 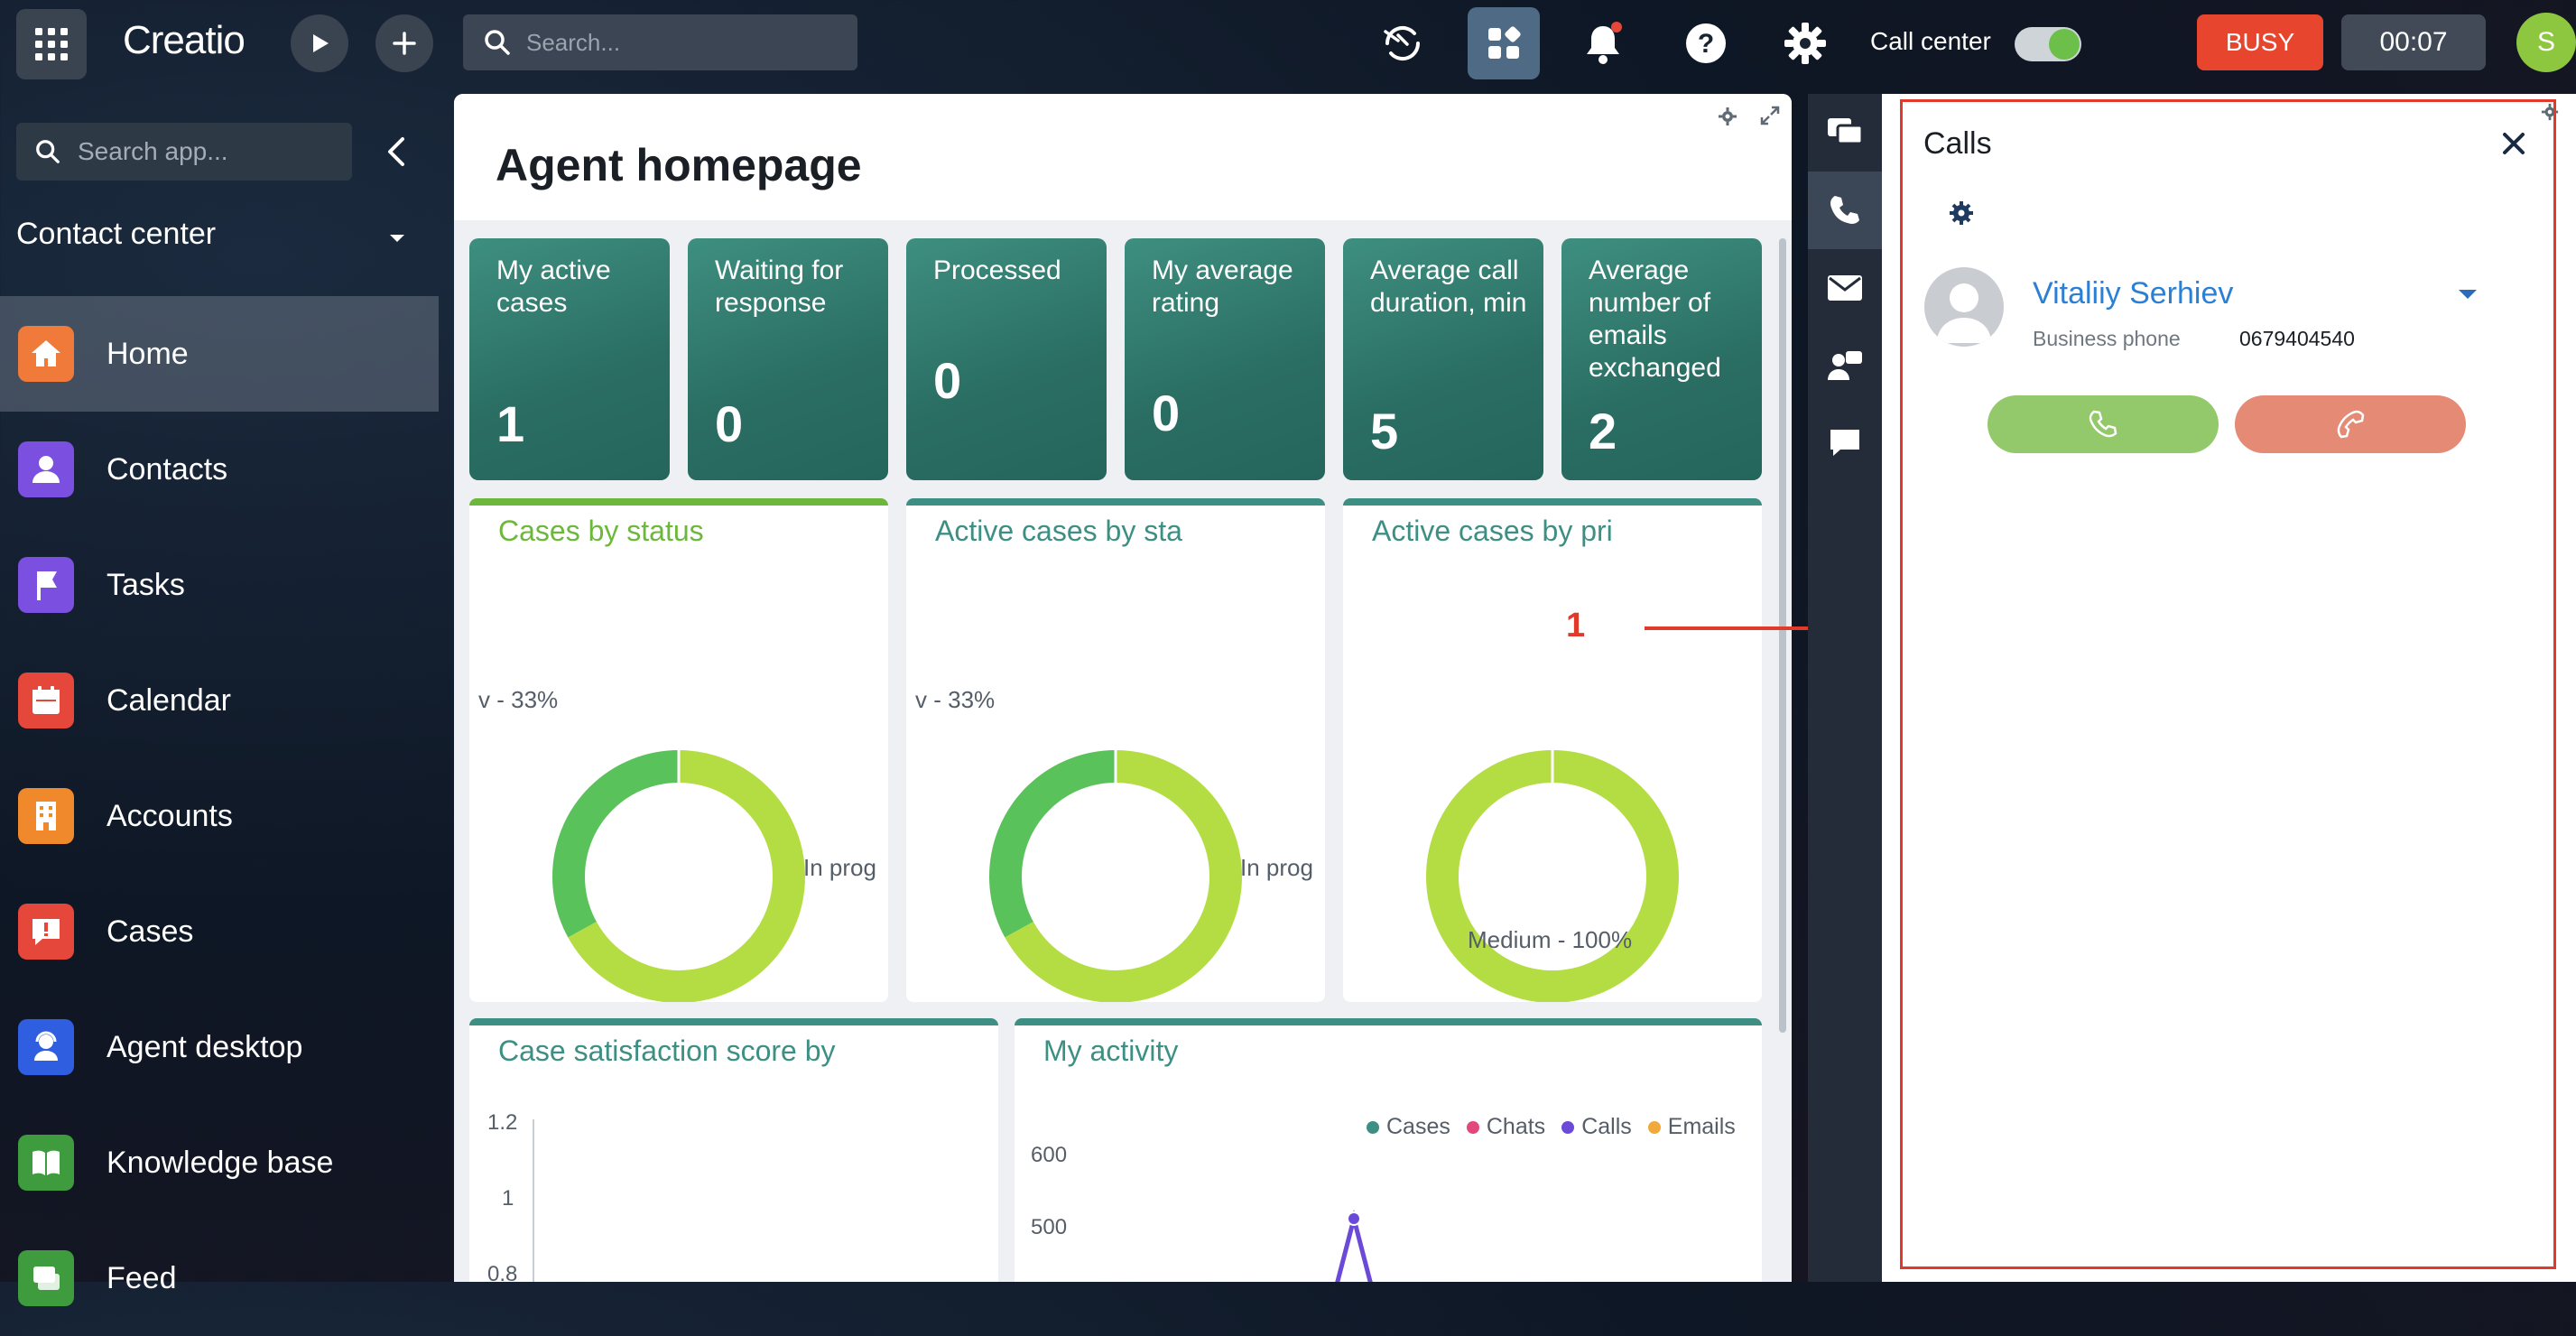 What do you see at coordinates (1596, 1127) in the screenshot?
I see `legend-item-calls: Calls` at bounding box center [1596, 1127].